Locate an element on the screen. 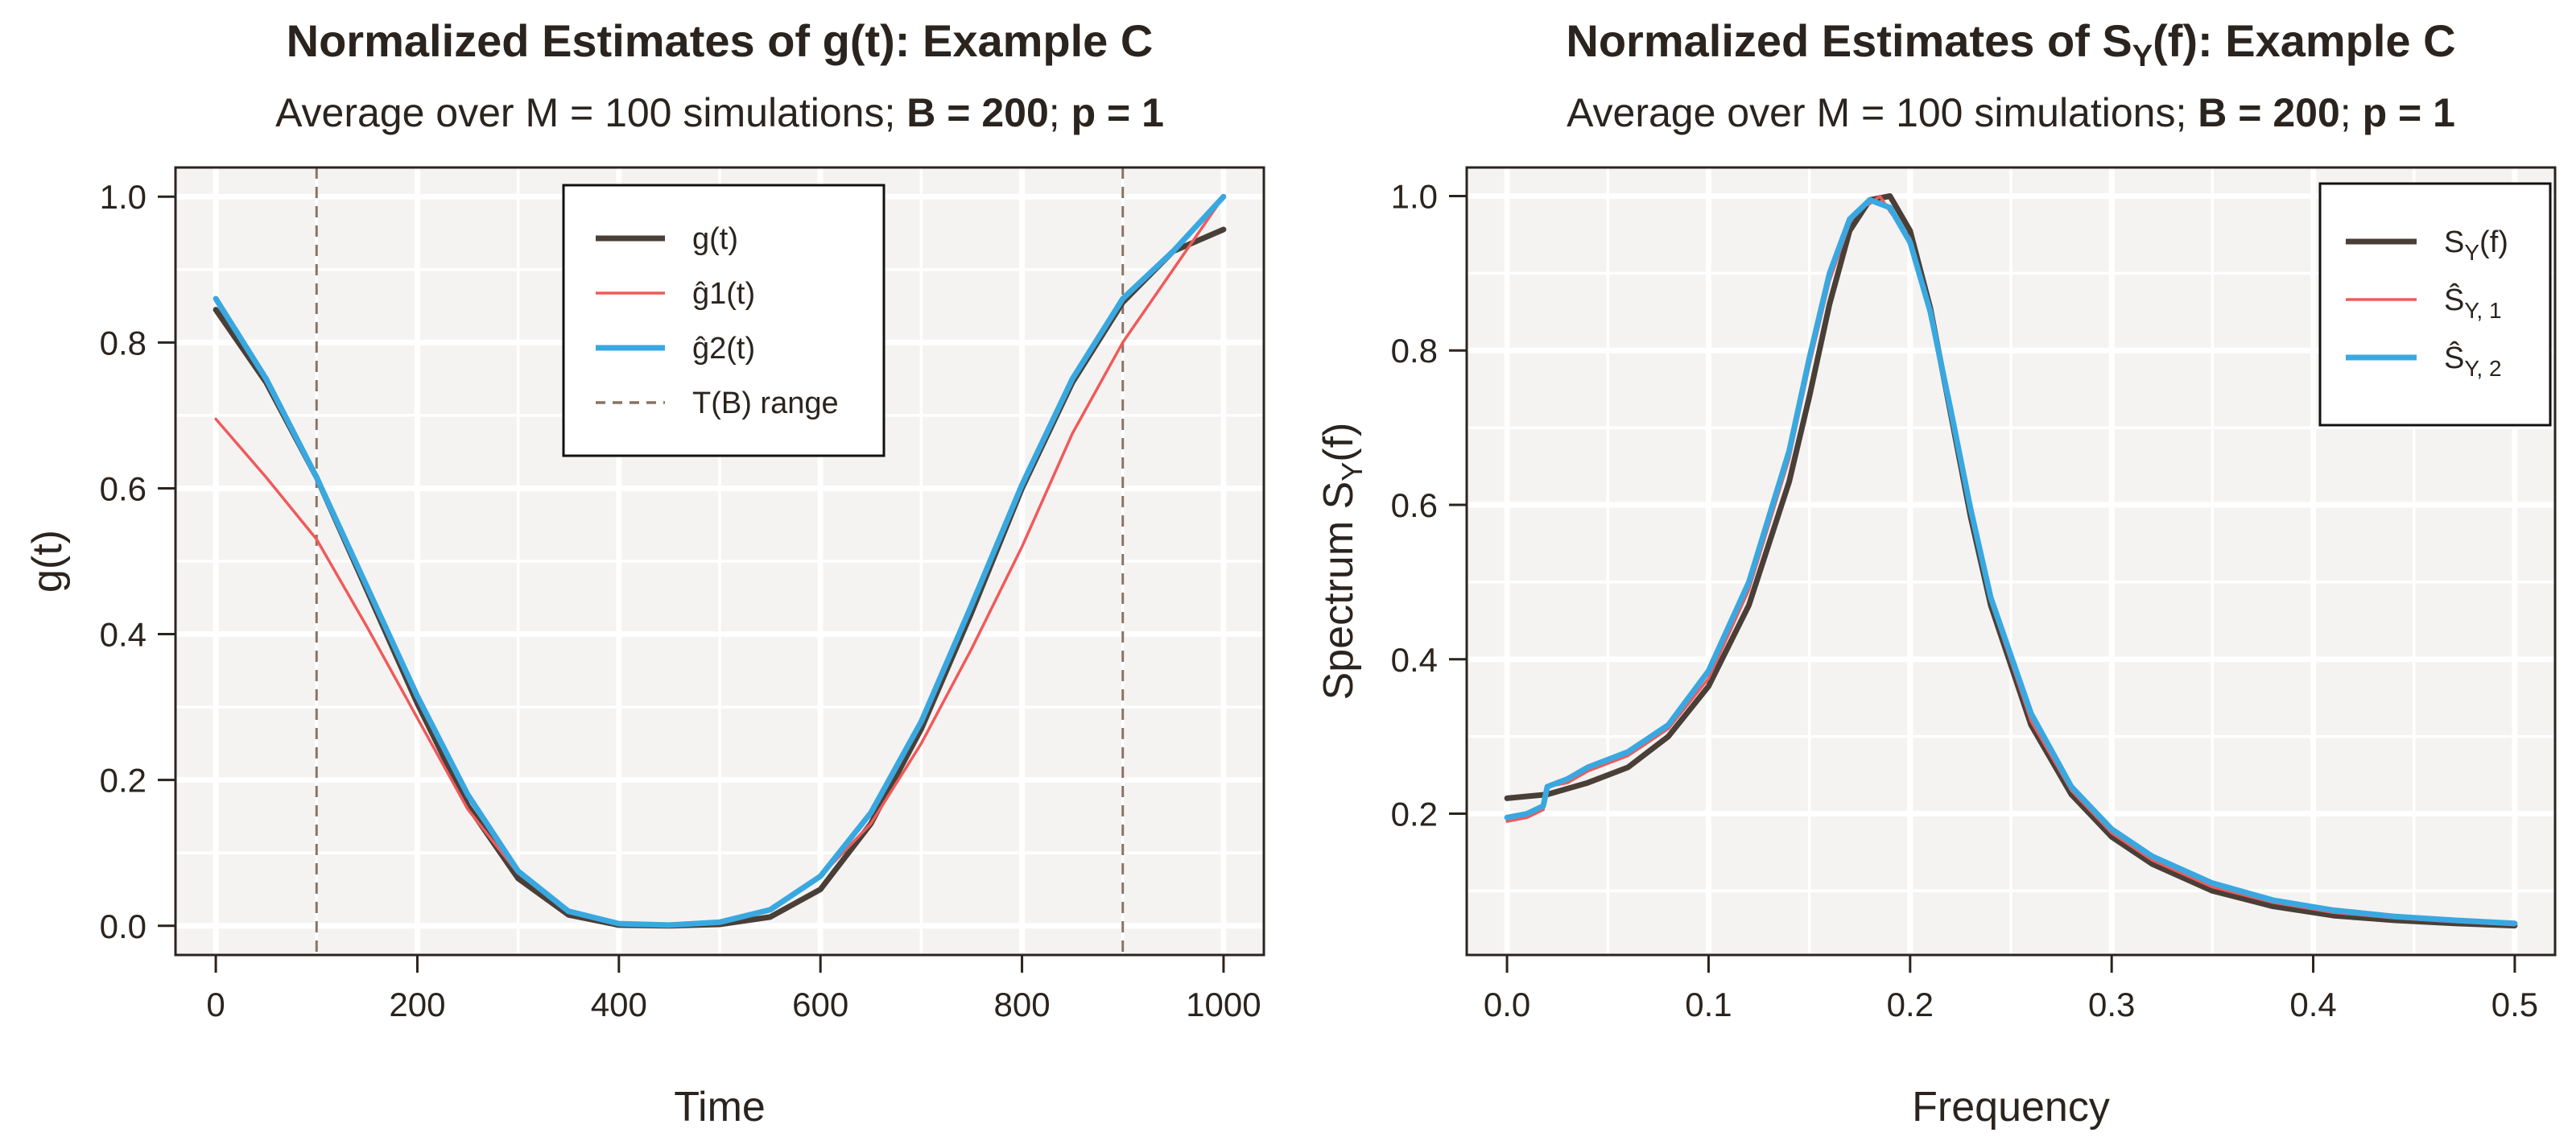 The height and width of the screenshot is (1145, 2576). y-axis: 0.0 0.2 0.4 0.6 0.8 1.0 is located at coordinates (137, 561).